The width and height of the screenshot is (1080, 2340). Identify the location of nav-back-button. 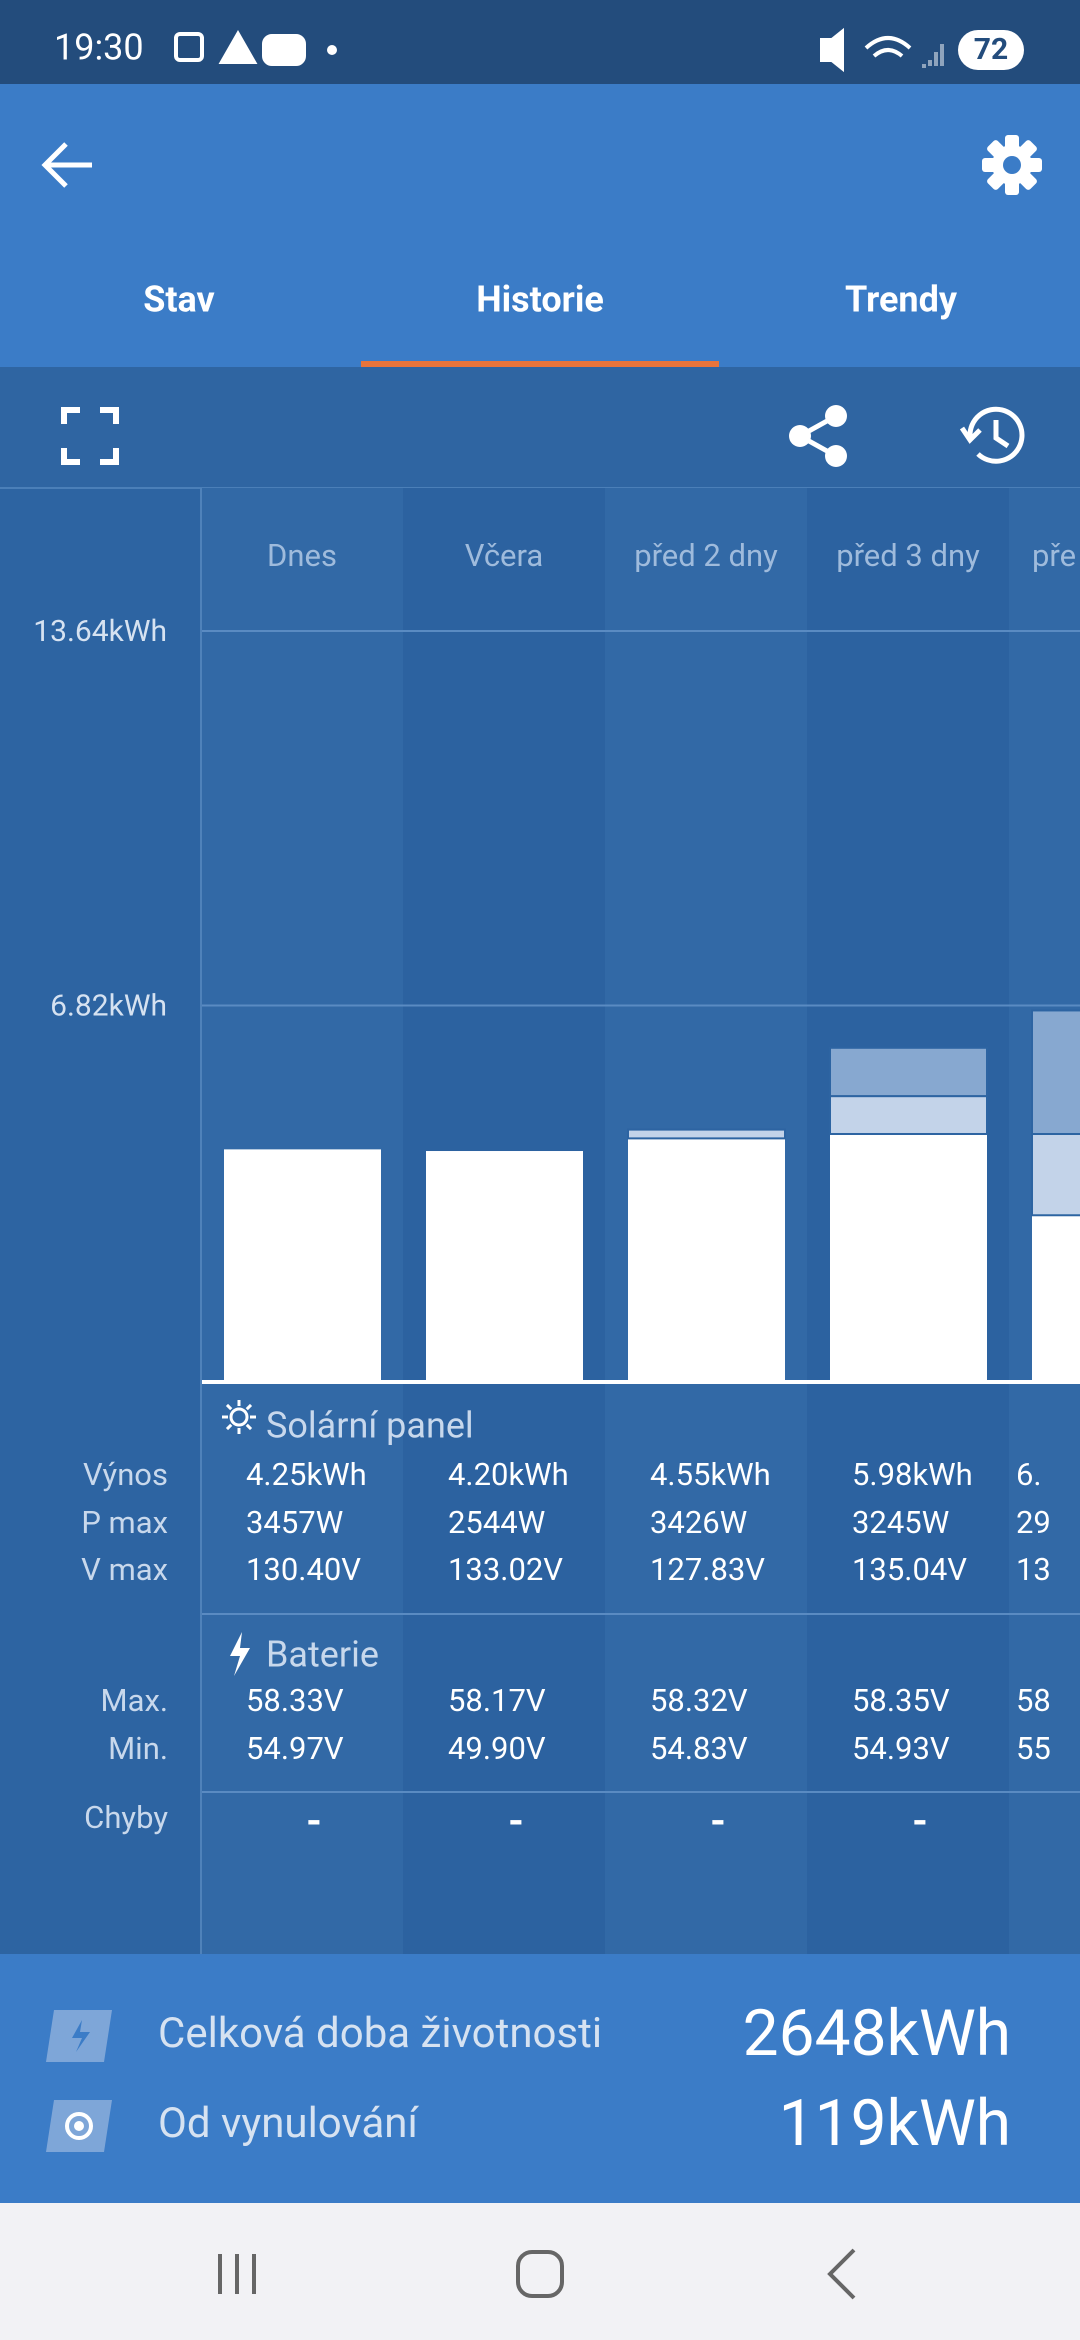
(841, 2274).